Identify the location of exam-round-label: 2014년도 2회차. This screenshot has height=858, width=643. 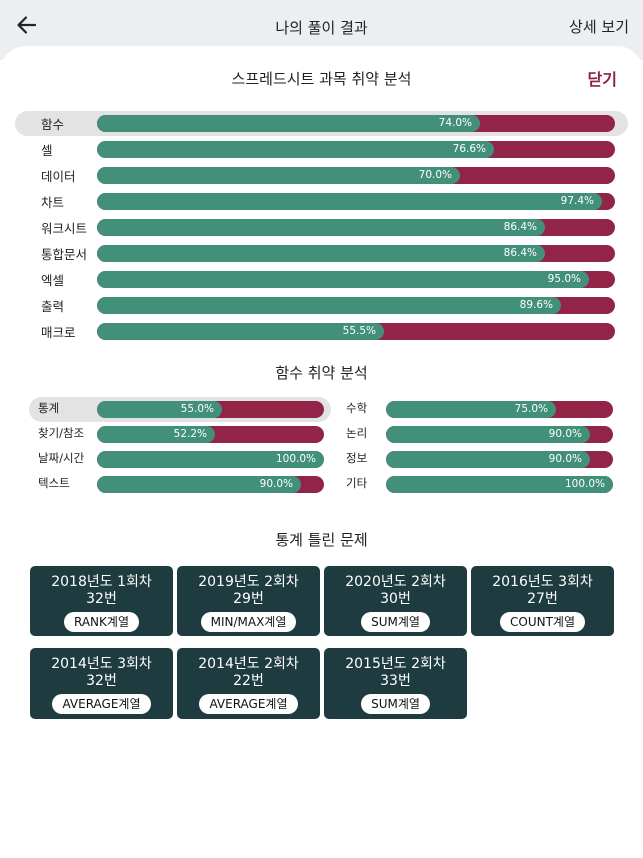
(248, 664).